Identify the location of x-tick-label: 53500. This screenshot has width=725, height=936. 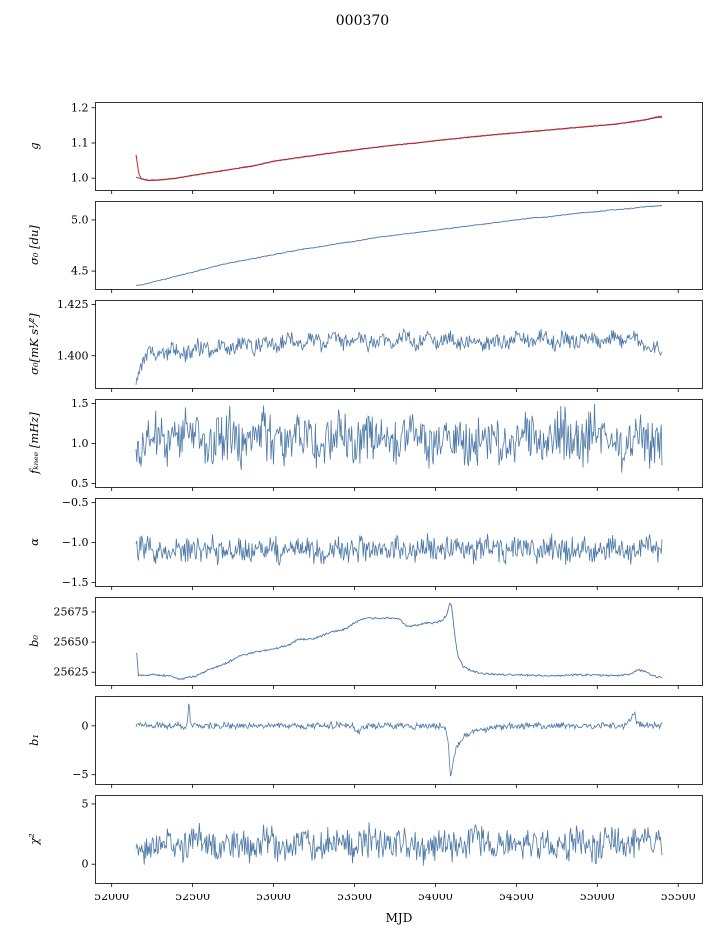
(354, 898).